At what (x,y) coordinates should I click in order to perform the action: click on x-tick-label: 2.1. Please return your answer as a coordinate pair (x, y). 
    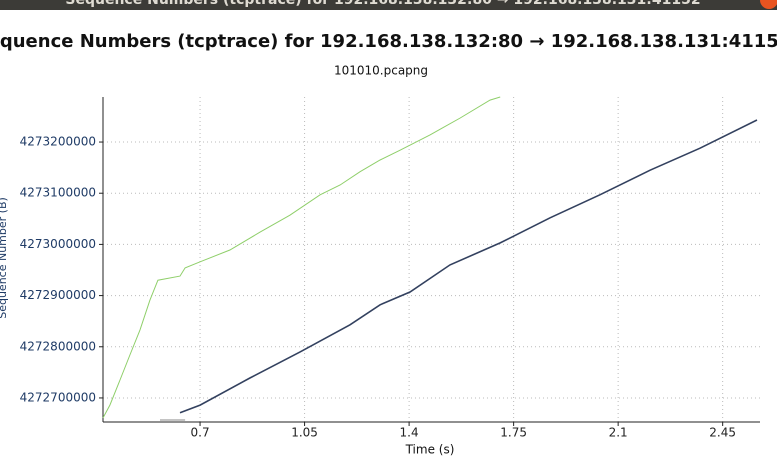
    Looking at the image, I should click on (618, 433).